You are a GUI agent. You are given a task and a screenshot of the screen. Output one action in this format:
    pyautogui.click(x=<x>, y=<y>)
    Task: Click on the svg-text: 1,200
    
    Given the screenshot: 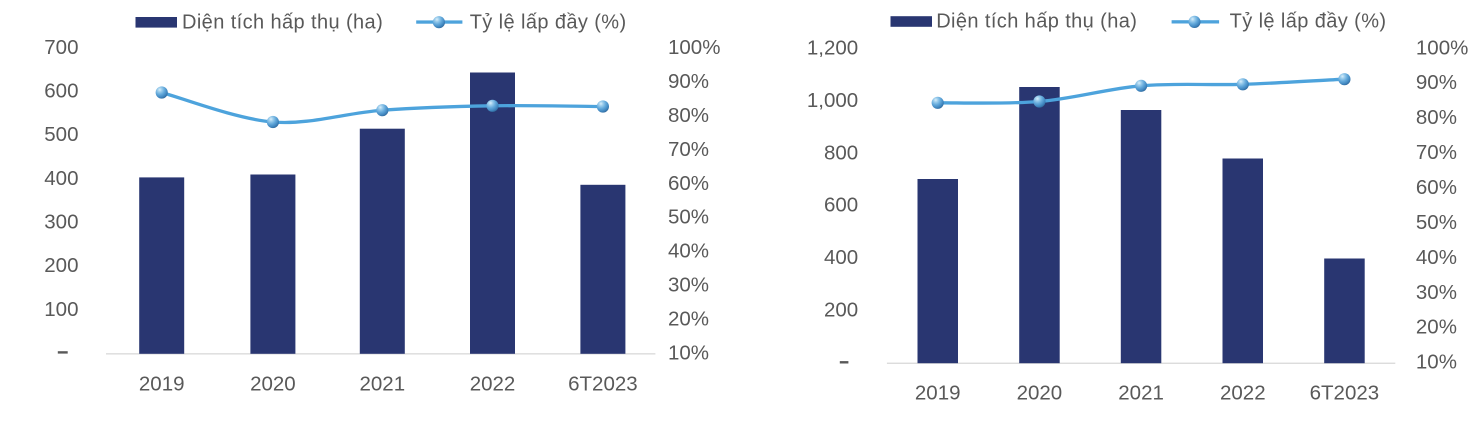 What is the action you would take?
    pyautogui.click(x=832, y=48)
    